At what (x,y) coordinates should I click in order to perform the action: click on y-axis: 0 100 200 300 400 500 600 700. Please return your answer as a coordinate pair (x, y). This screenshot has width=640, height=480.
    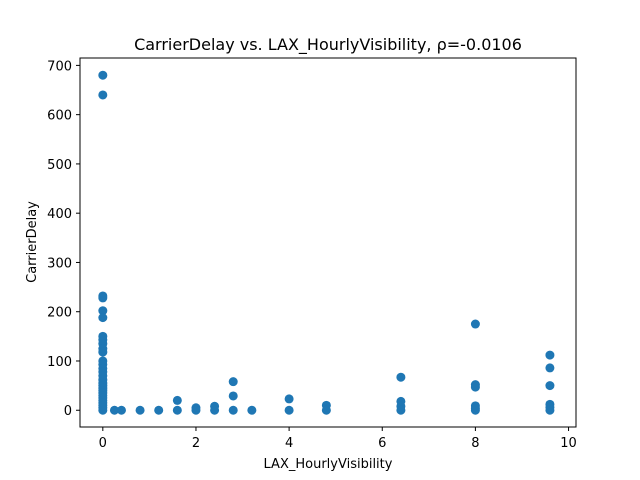
    Looking at the image, I should click on (63, 239).